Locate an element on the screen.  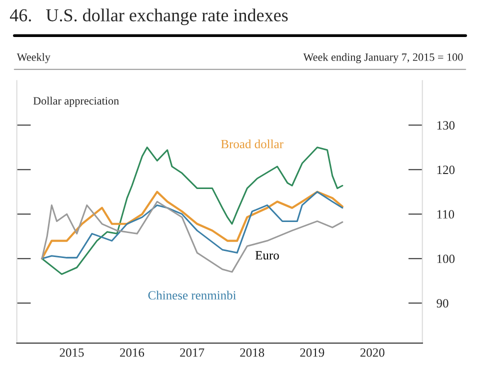
chart-subtitle: Weekly is located at coordinates (33, 58).